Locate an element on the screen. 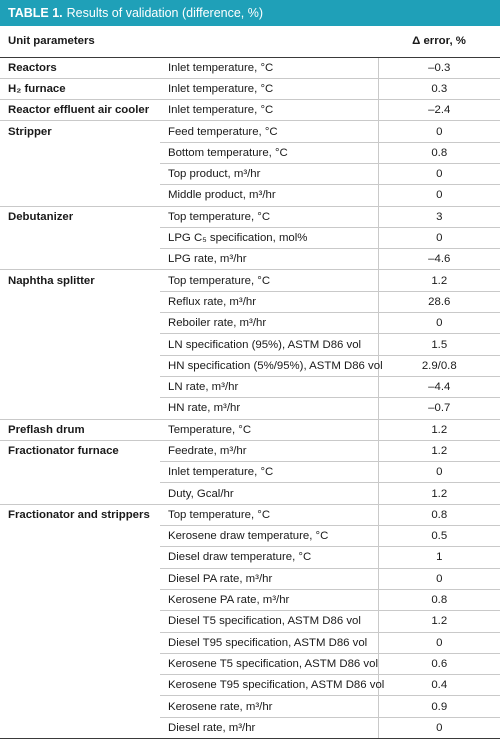 This screenshot has height=746, width=500. error-cell: –4.4 is located at coordinates (438, 387).